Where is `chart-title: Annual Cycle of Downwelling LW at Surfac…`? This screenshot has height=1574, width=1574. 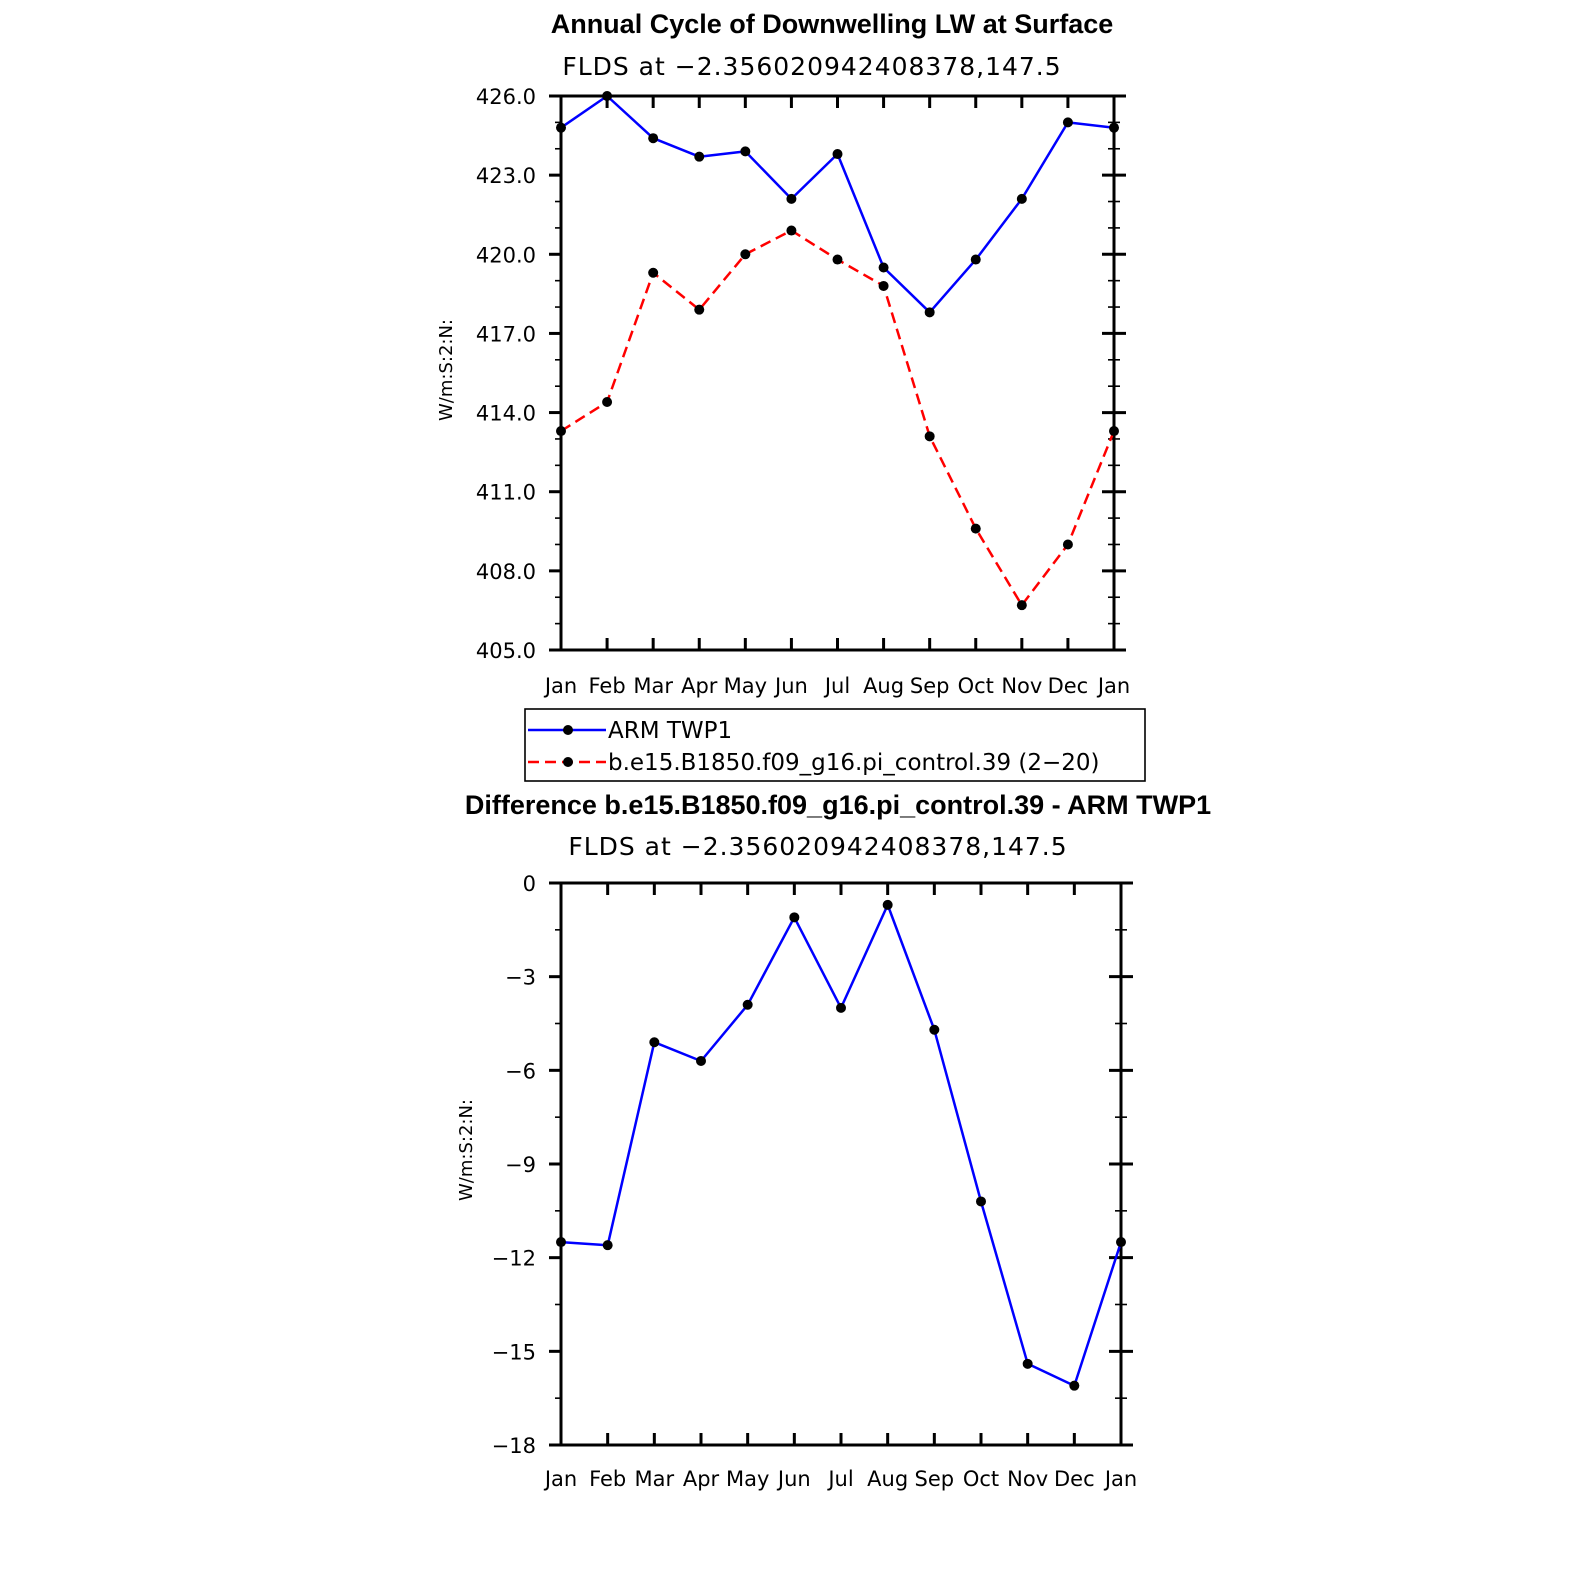
chart-title: Annual Cycle of Downwelling LW at Surfac… is located at coordinates (832, 24).